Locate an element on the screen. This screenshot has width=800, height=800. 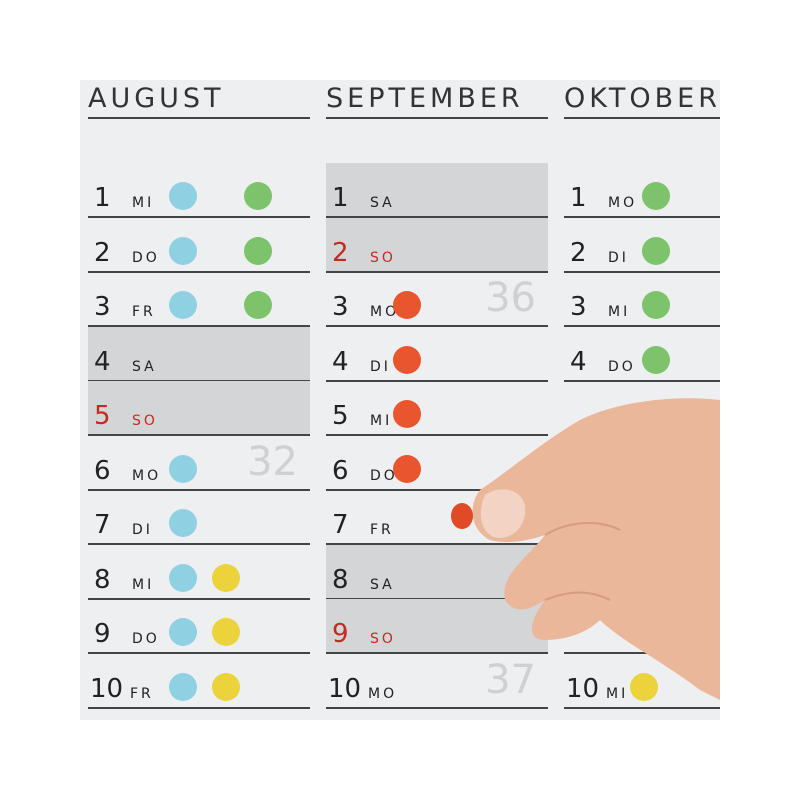
thumbnail is located at coordinates (503, 513).